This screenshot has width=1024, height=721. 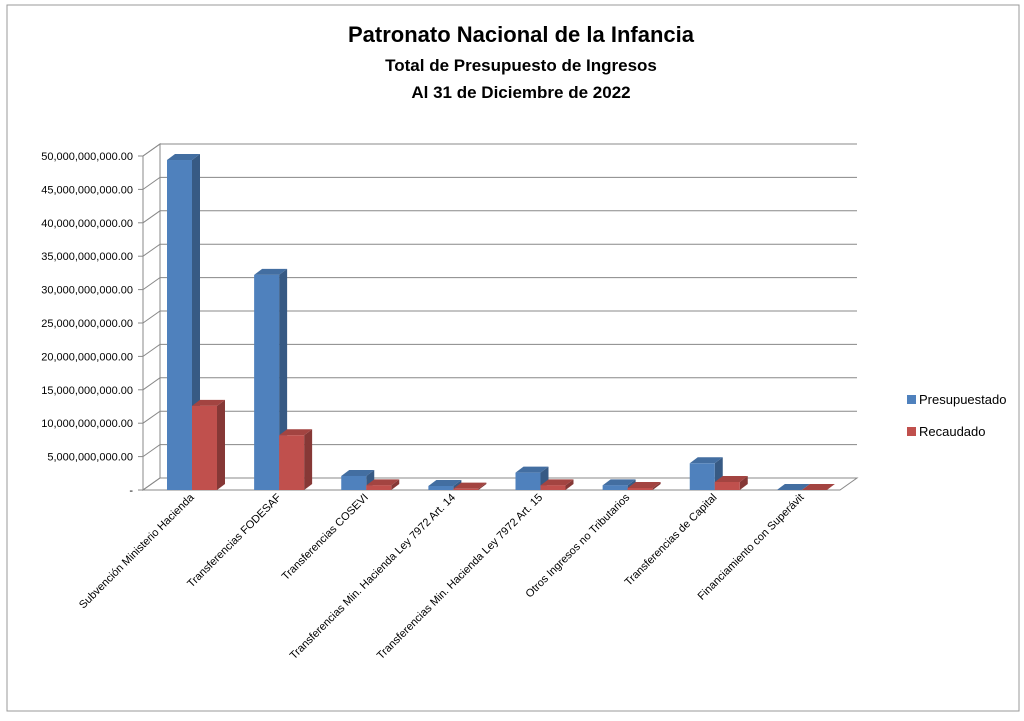 I want to click on legend-label: Recaudado, so click(x=952, y=431).